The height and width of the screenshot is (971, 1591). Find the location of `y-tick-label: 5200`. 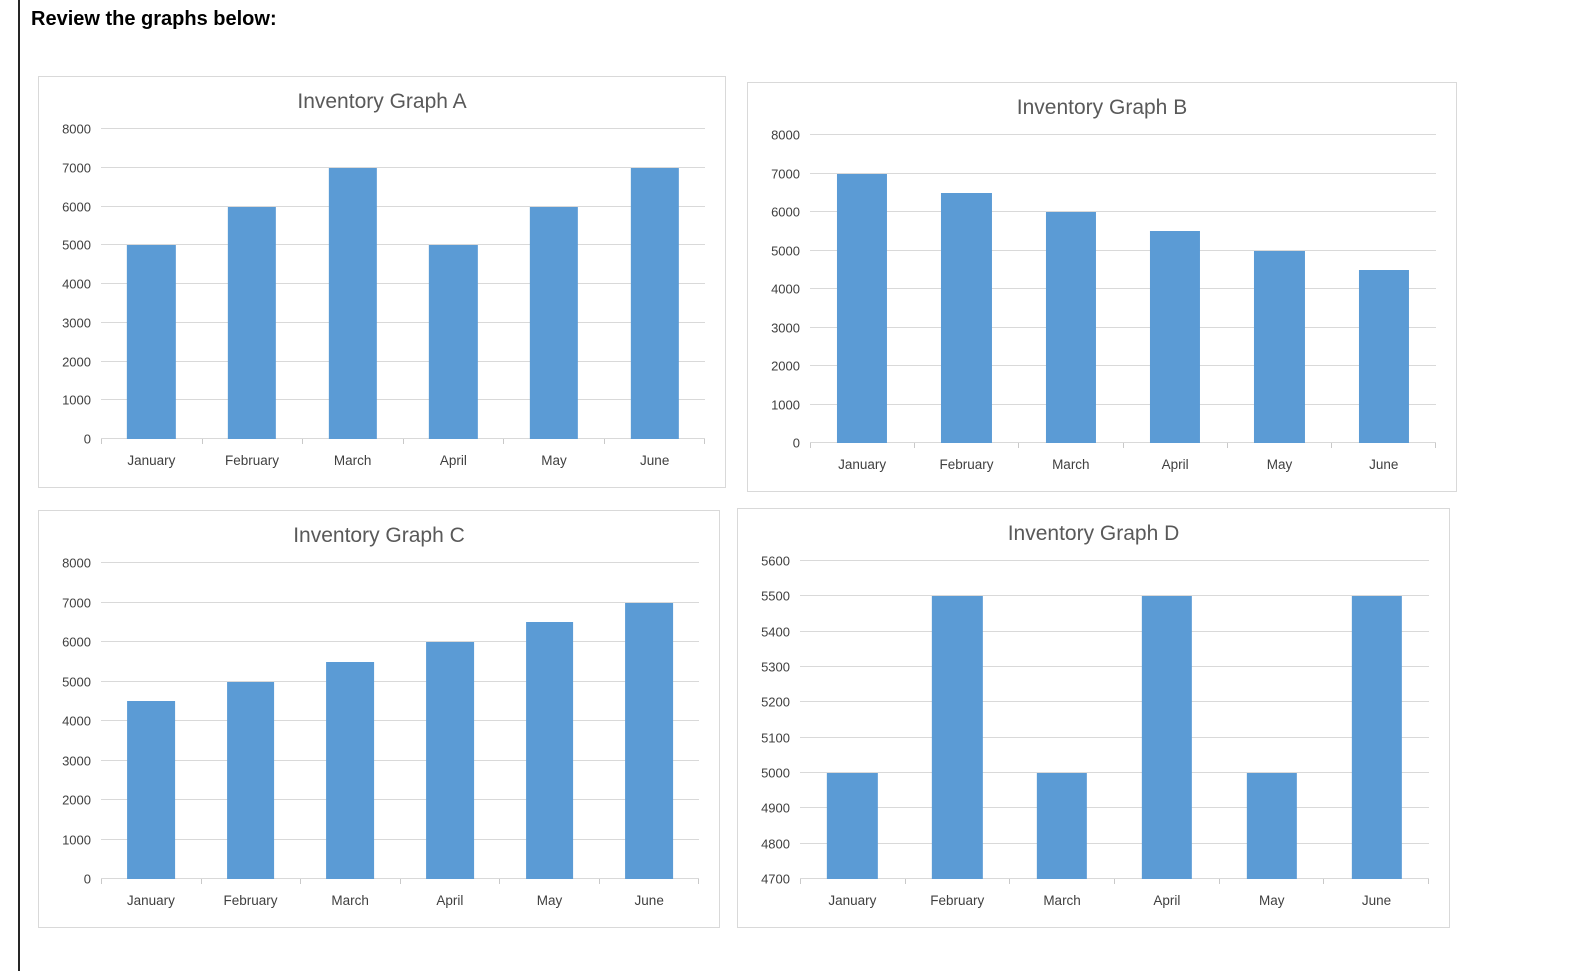

y-tick-label: 5200 is located at coordinates (775, 702).